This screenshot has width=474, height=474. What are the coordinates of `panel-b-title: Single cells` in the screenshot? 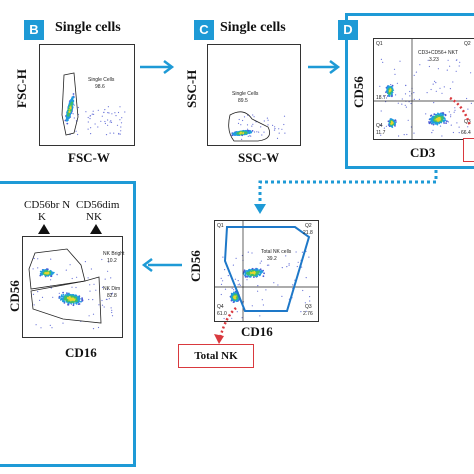 It's located at (88, 27).